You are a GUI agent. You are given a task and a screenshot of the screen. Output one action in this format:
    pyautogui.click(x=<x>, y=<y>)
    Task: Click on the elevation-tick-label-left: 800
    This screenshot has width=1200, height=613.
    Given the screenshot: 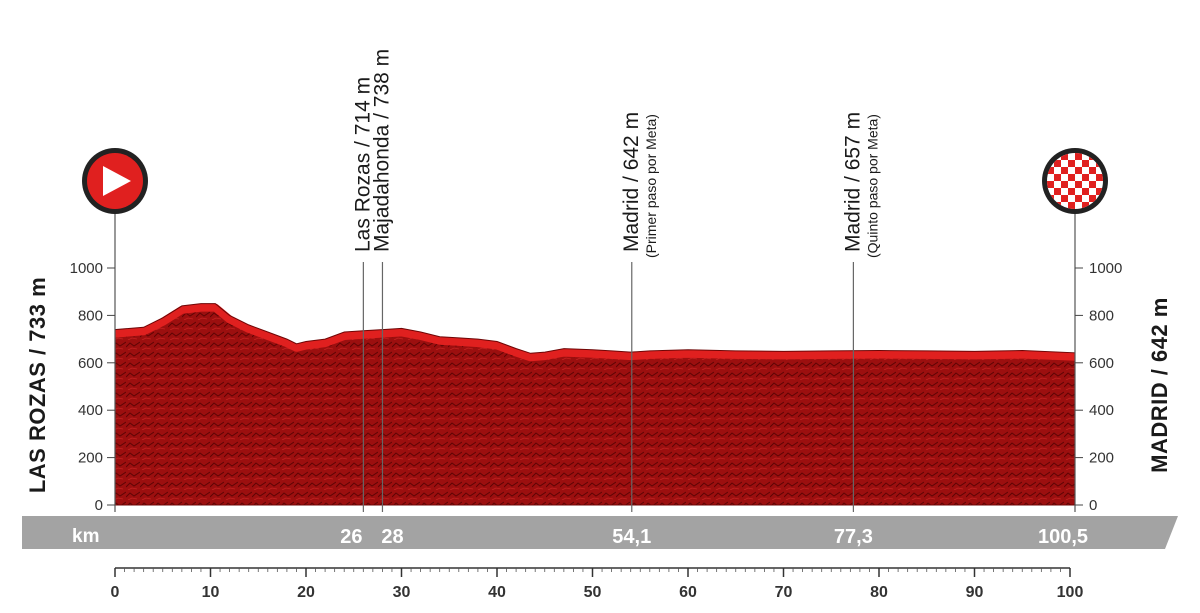 What is the action you would take?
    pyautogui.click(x=90, y=315)
    